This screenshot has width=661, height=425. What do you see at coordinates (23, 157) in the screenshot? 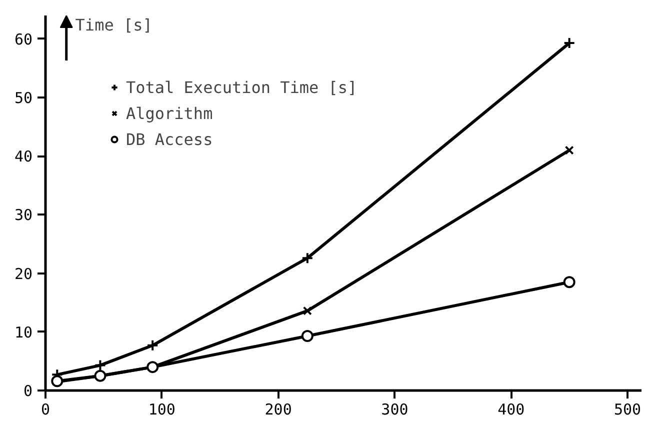
I see `y-tick-label: 40` at bounding box center [23, 157].